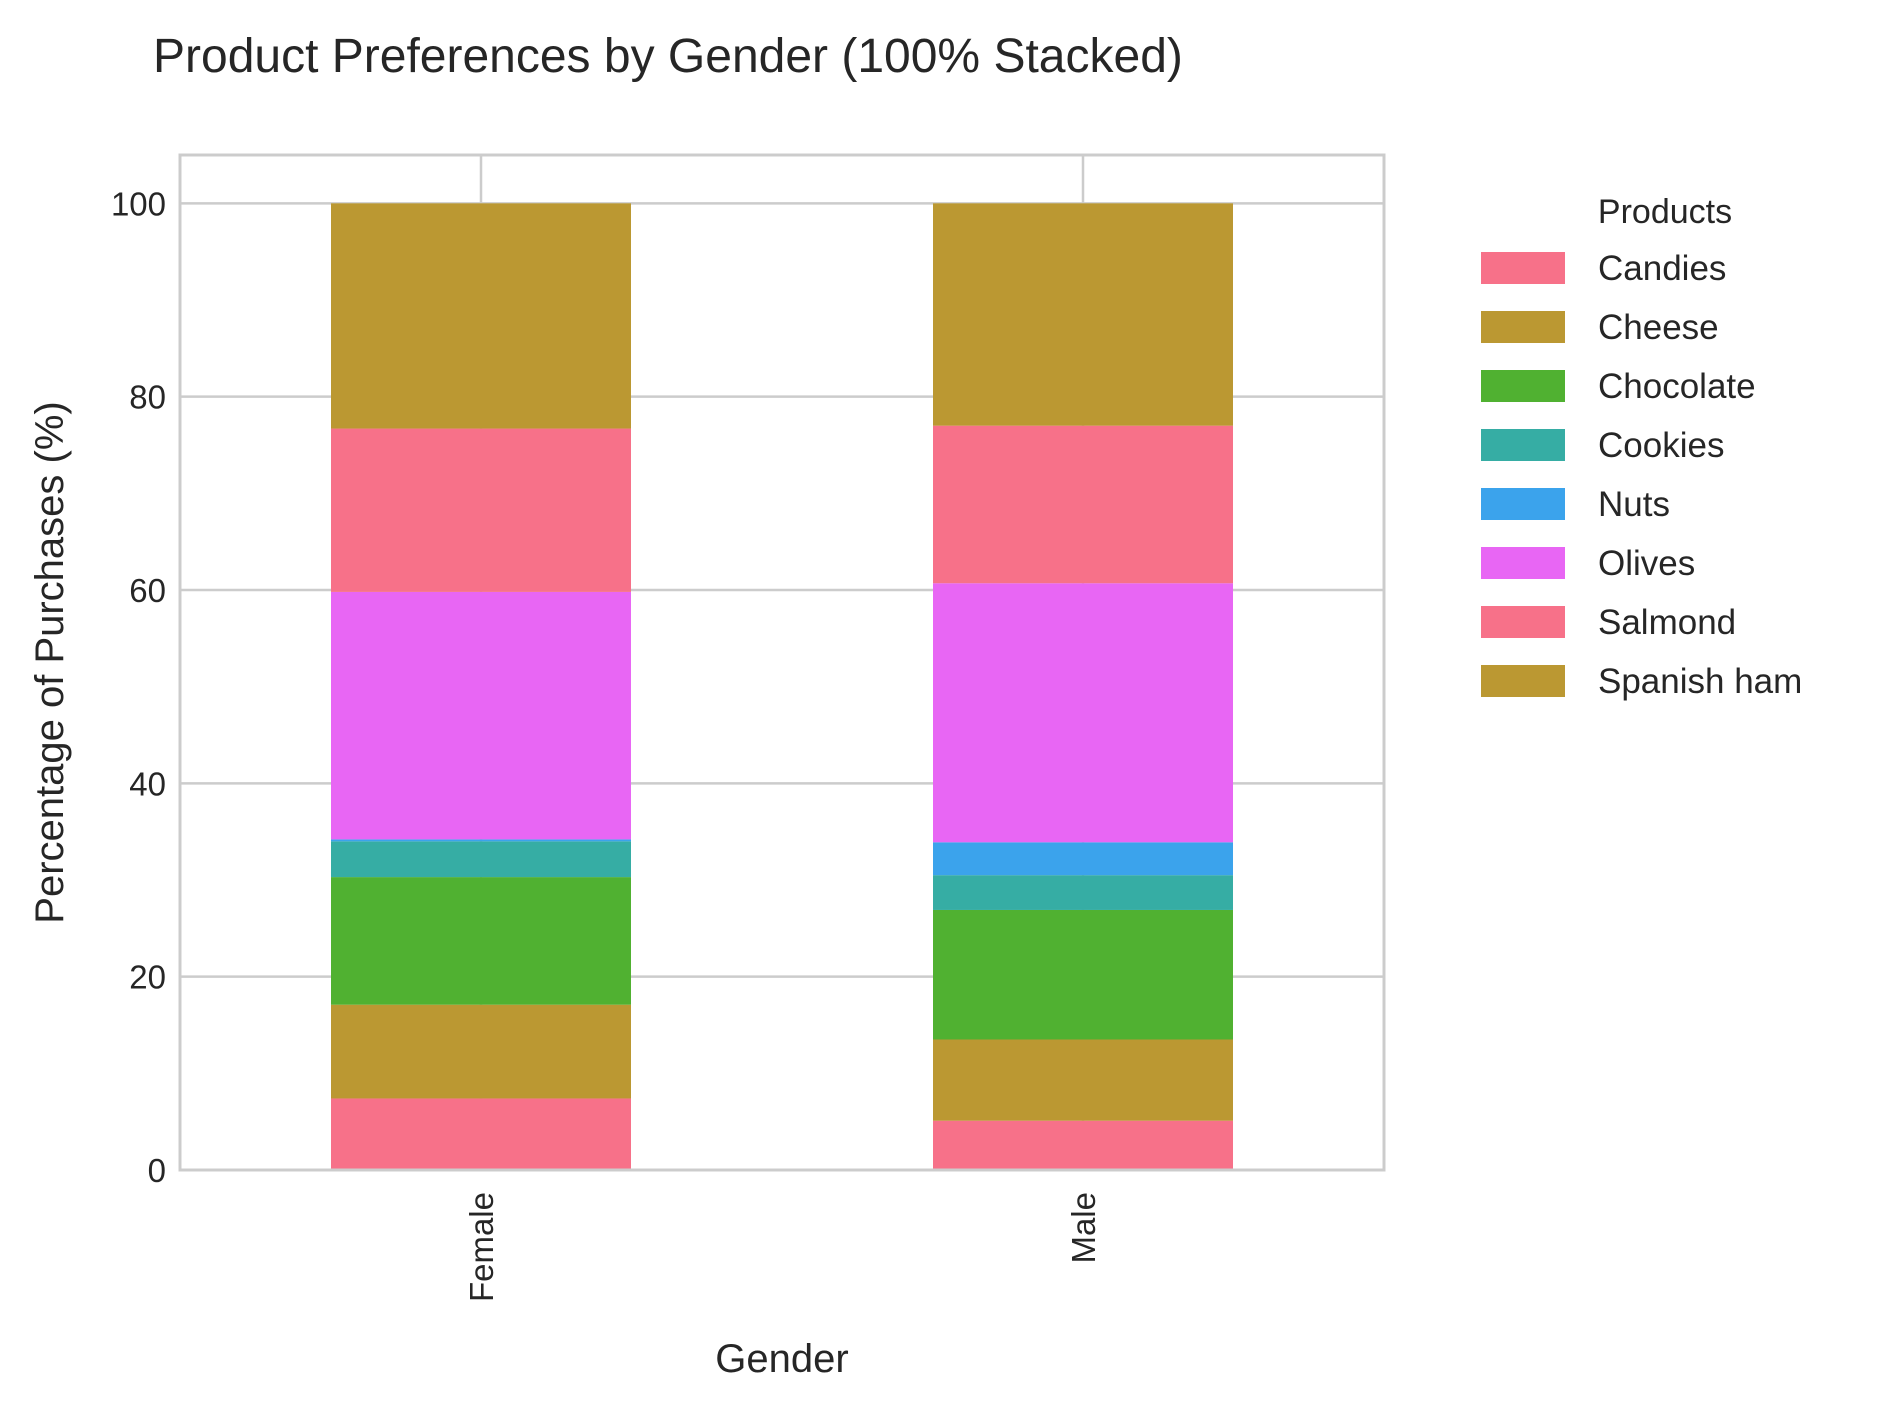  Describe the element at coordinates (1083, 1080) in the screenshot. I see `bar-segment-male-cheese` at that location.